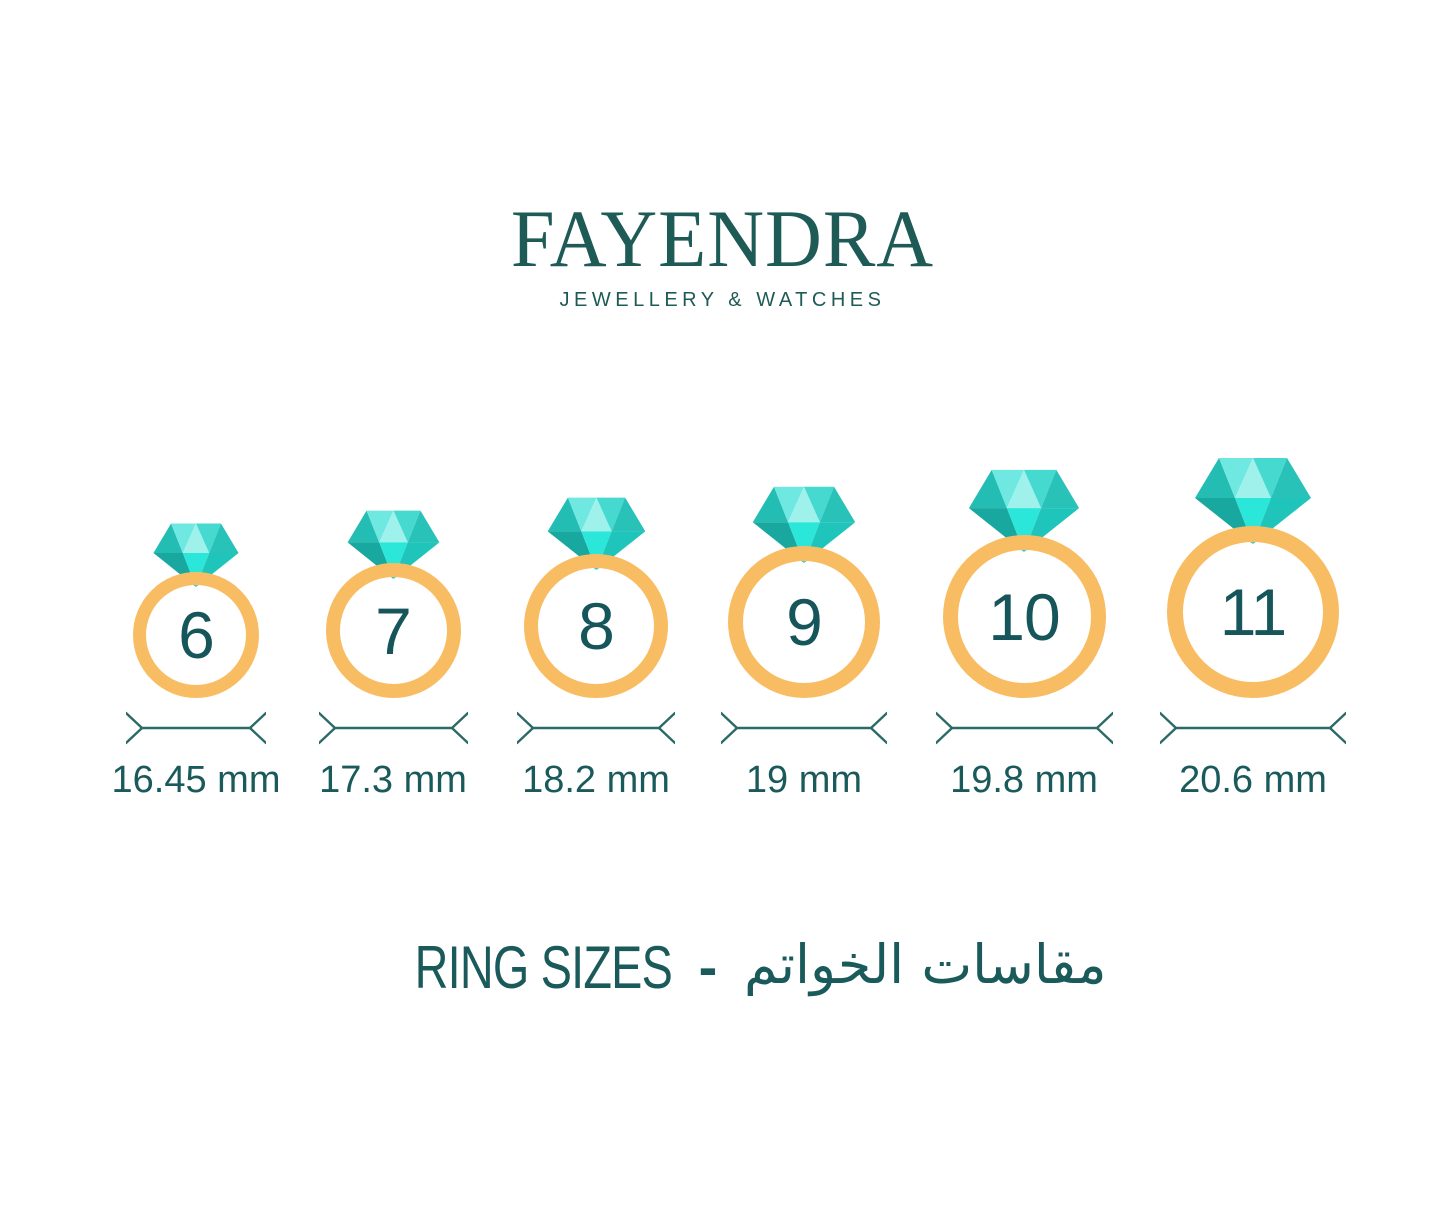  Describe the element at coordinates (804, 415) in the screenshot. I see `ring-size-item: 9 19 mm` at that location.